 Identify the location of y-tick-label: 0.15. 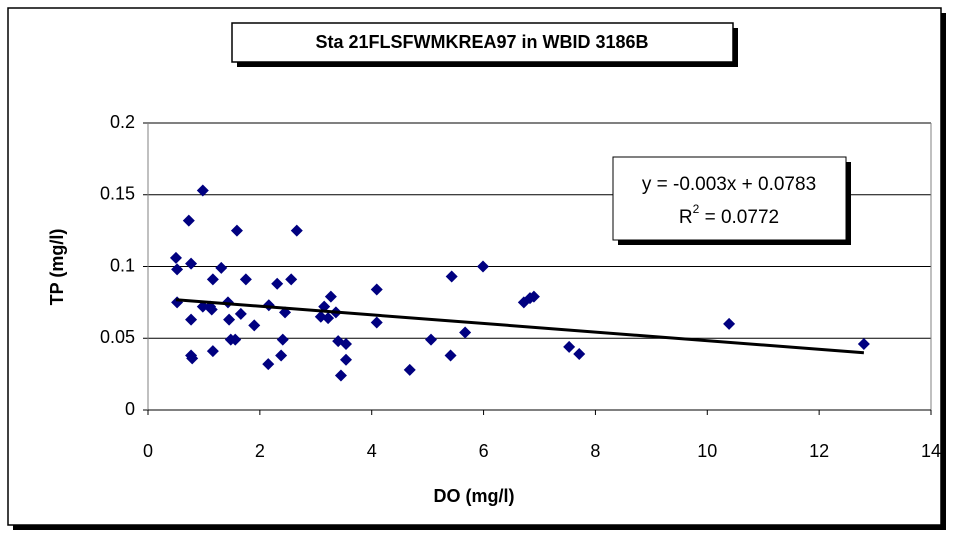
(117, 194).